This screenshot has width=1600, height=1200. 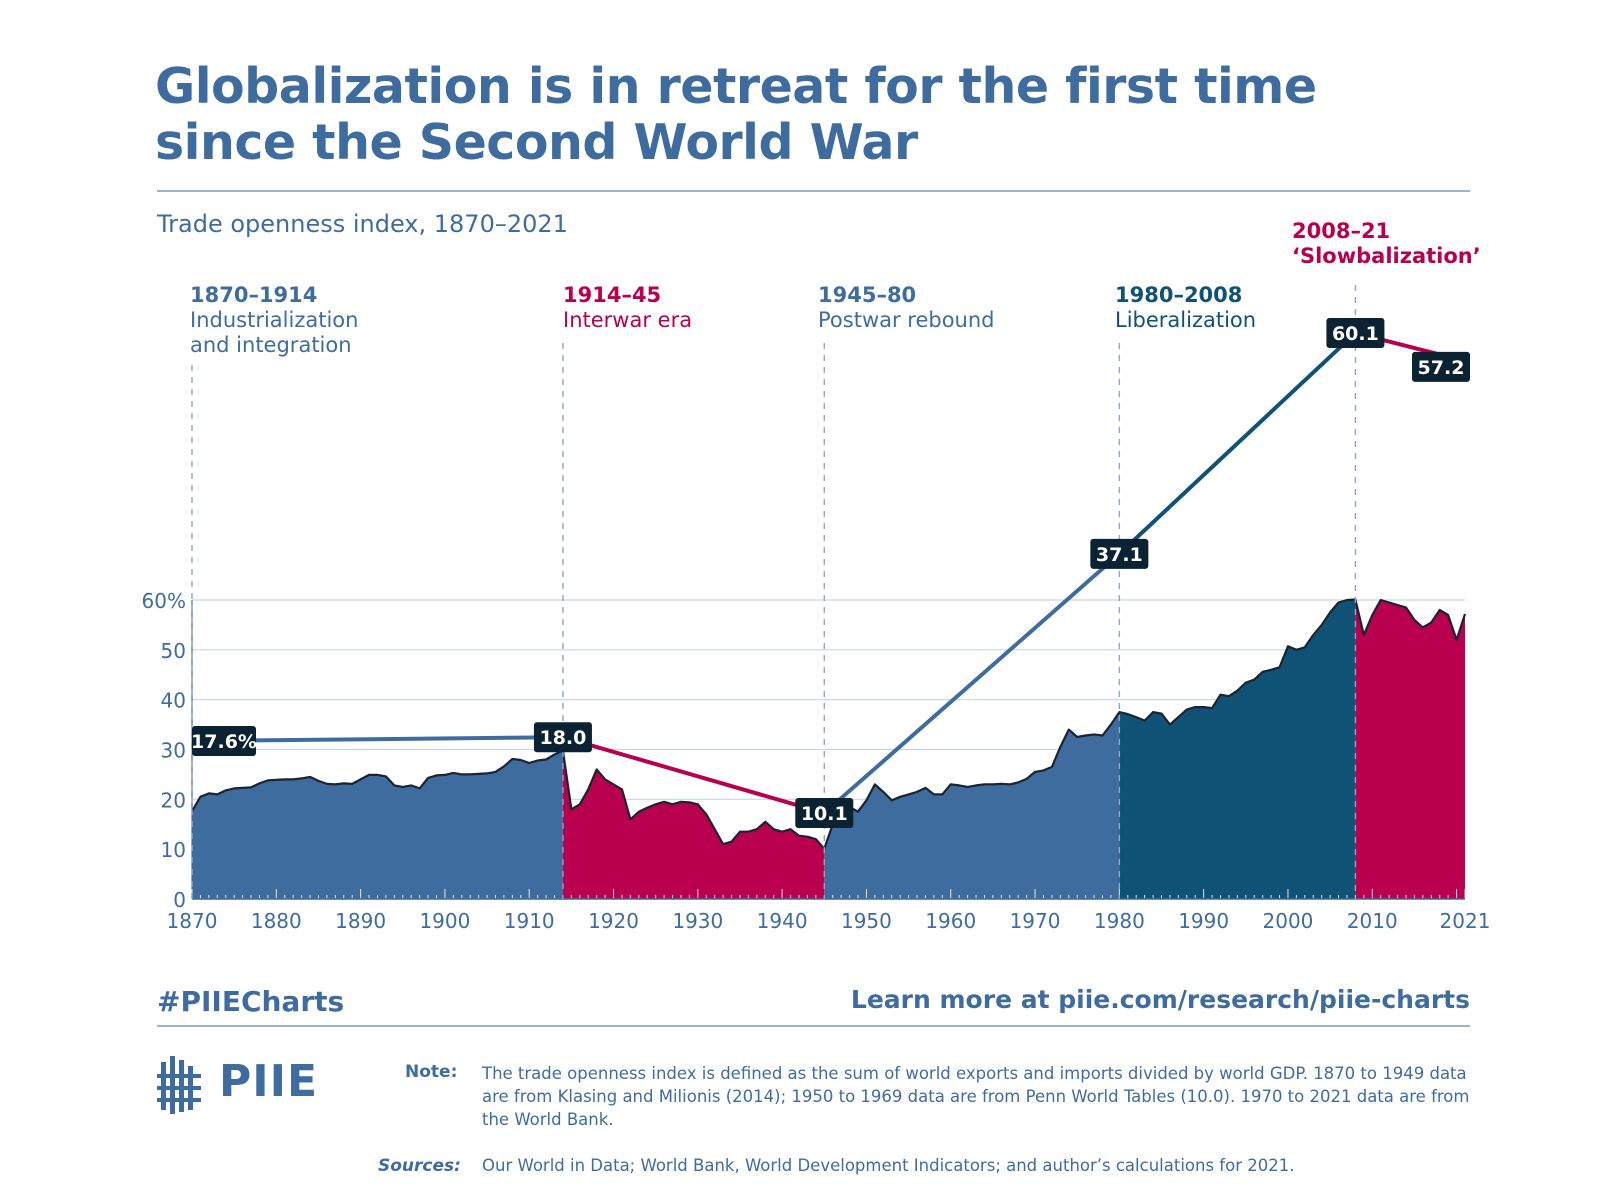 What do you see at coordinates (274, 320) in the screenshot?
I see `period-name-label: Industrialization` at bounding box center [274, 320].